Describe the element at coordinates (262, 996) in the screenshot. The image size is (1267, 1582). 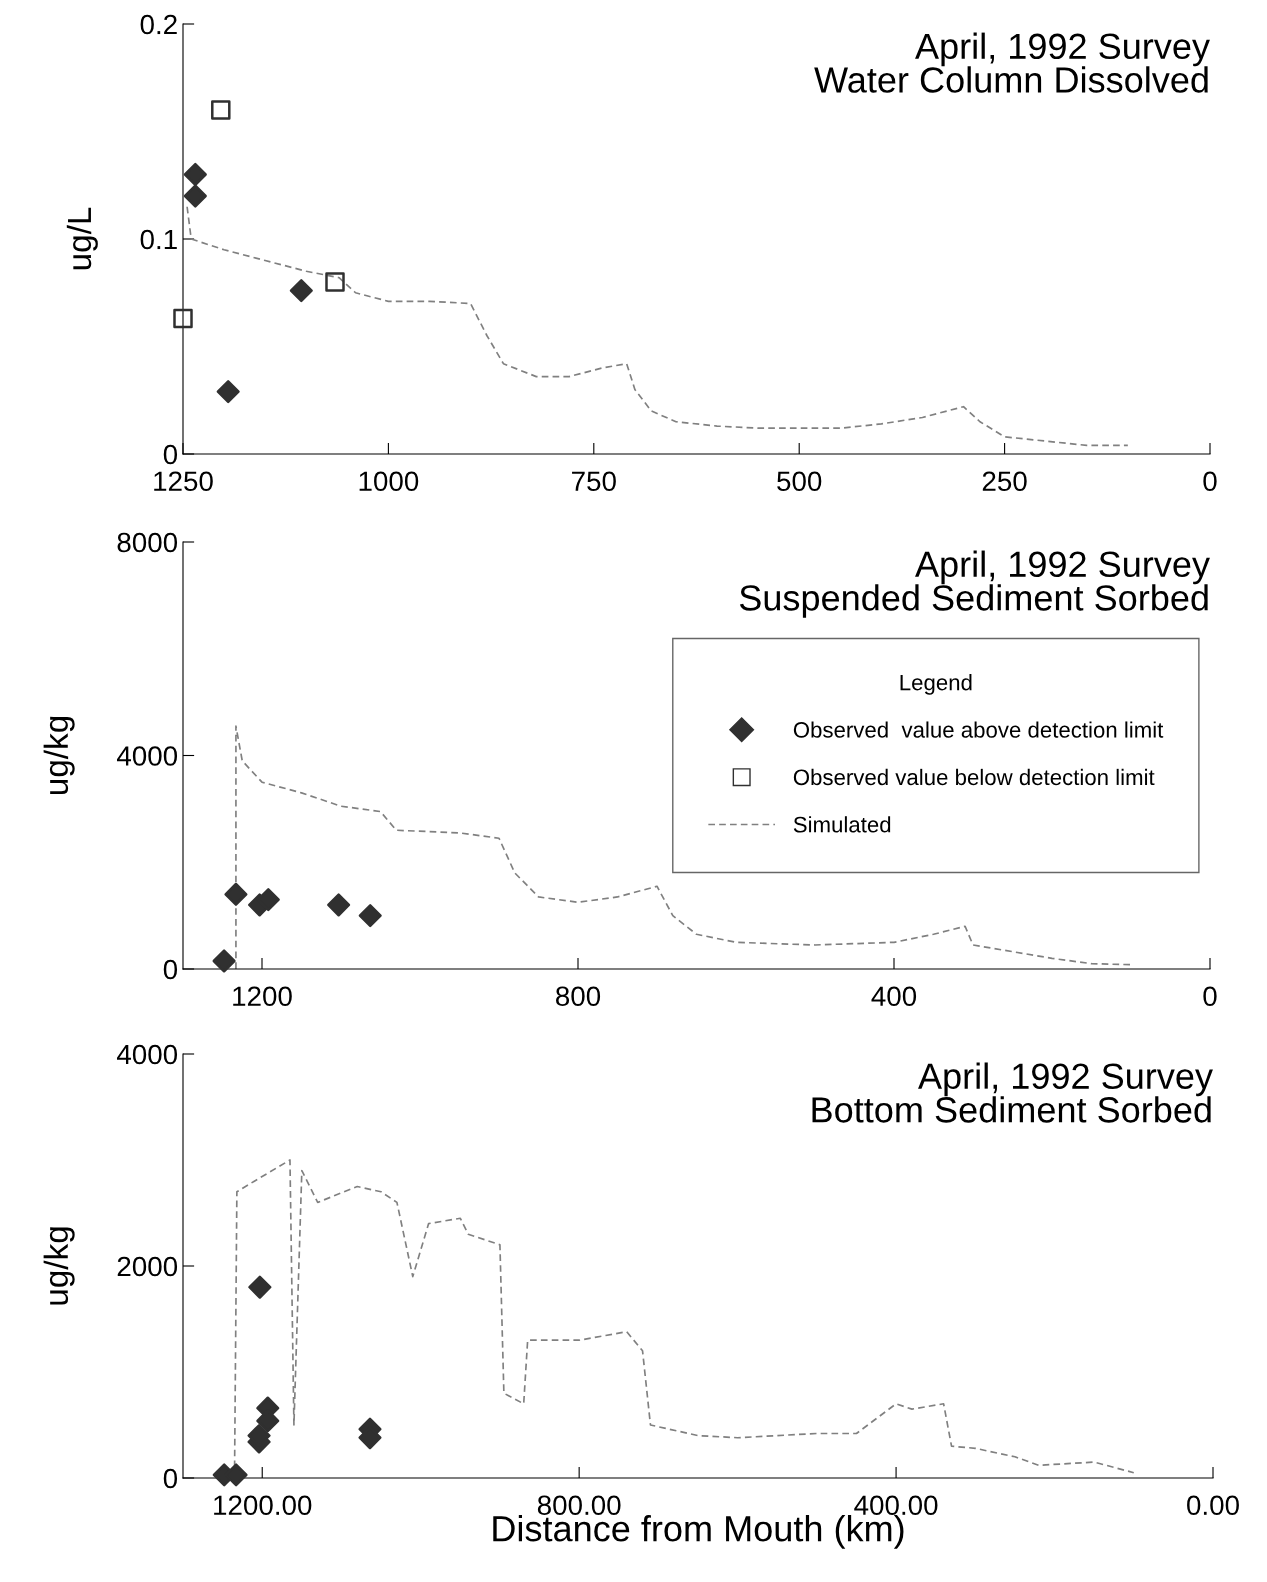
I see `x-tick-label: 1200` at that location.